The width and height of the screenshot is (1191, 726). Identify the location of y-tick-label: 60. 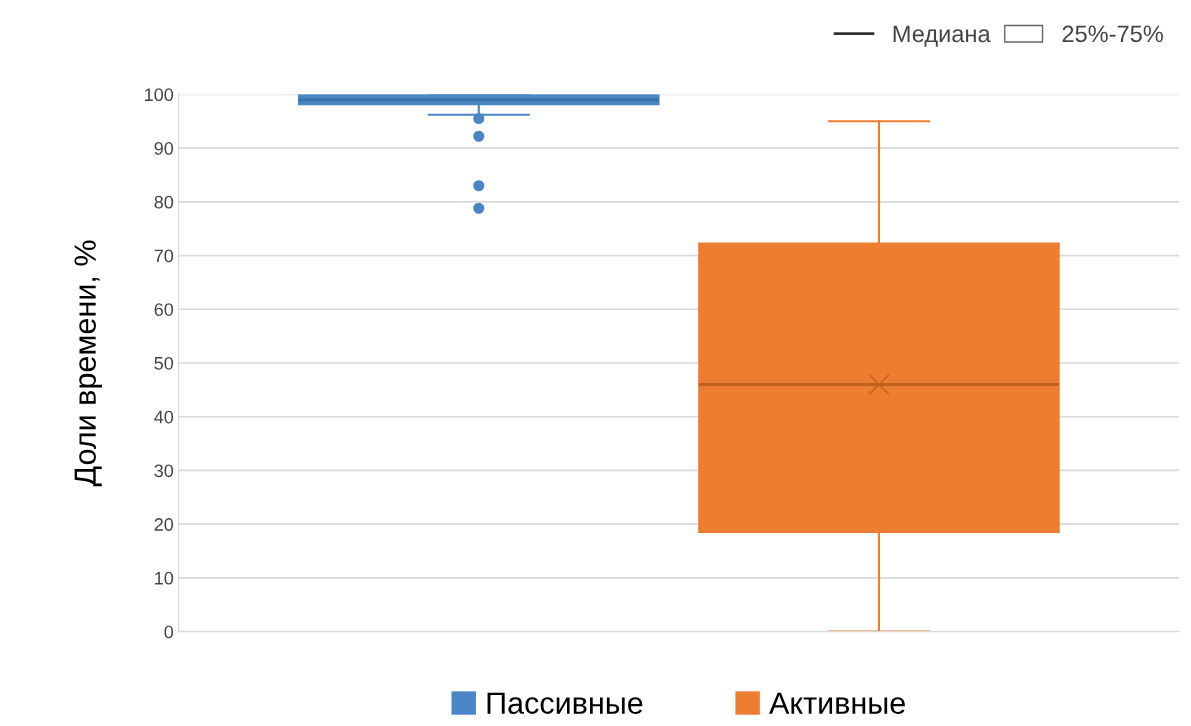
(164, 309).